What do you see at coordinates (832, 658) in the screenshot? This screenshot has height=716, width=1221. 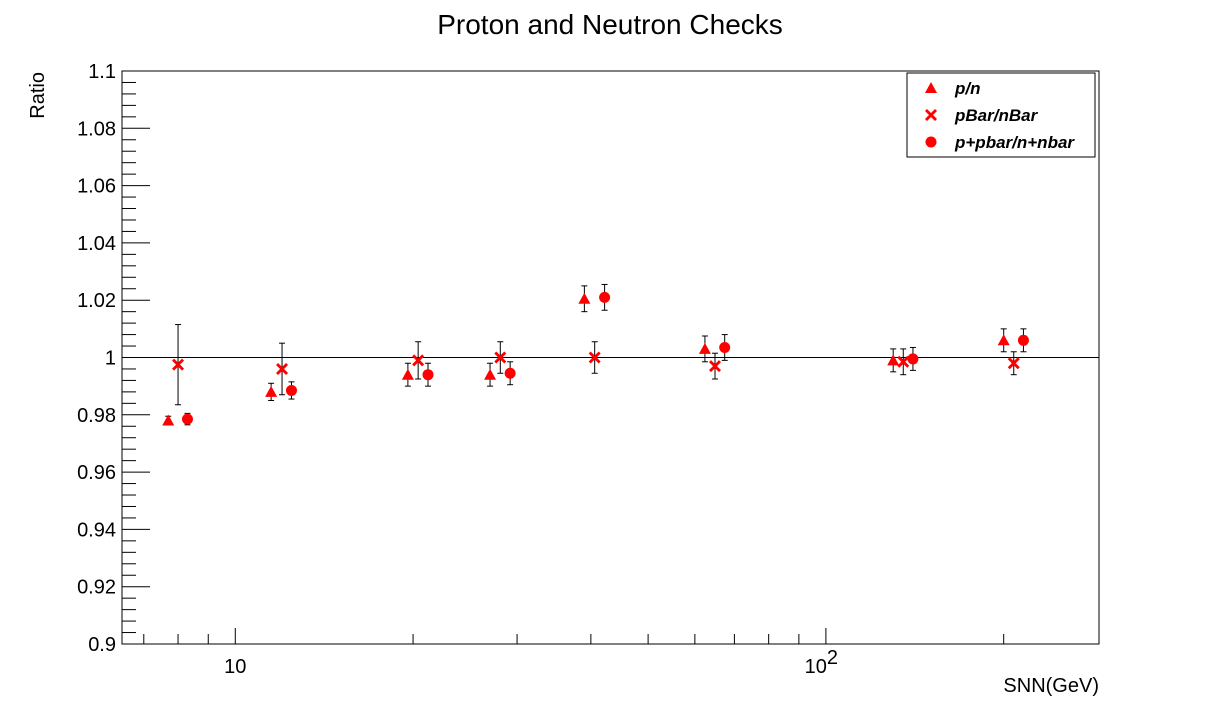 I see `x-tick-exponent: 2` at bounding box center [832, 658].